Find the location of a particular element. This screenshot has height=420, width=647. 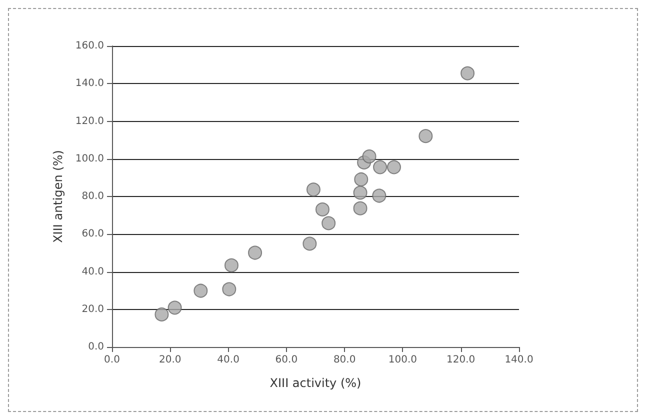

x-tick-label: 40.0 is located at coordinates (228, 360).